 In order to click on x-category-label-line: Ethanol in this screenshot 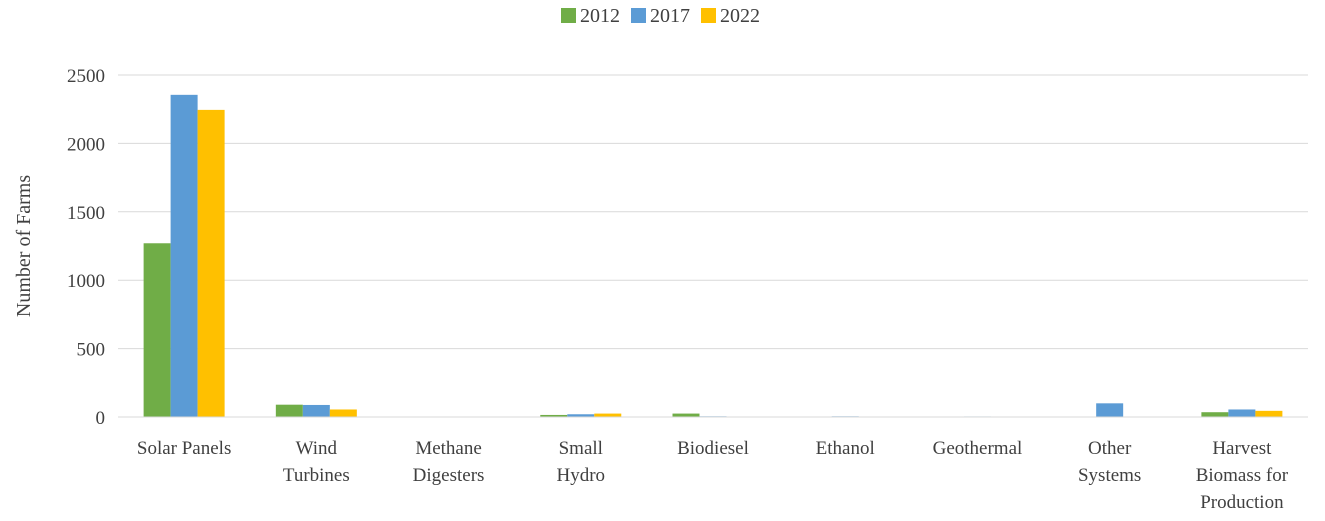, I will do `click(845, 448)`.